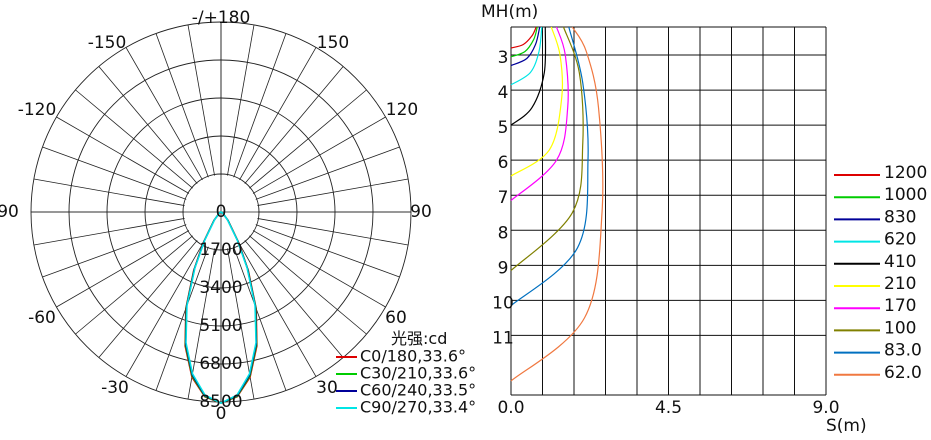 The image size is (931, 440). I want to click on x-tick-label: 4.5, so click(668, 408).